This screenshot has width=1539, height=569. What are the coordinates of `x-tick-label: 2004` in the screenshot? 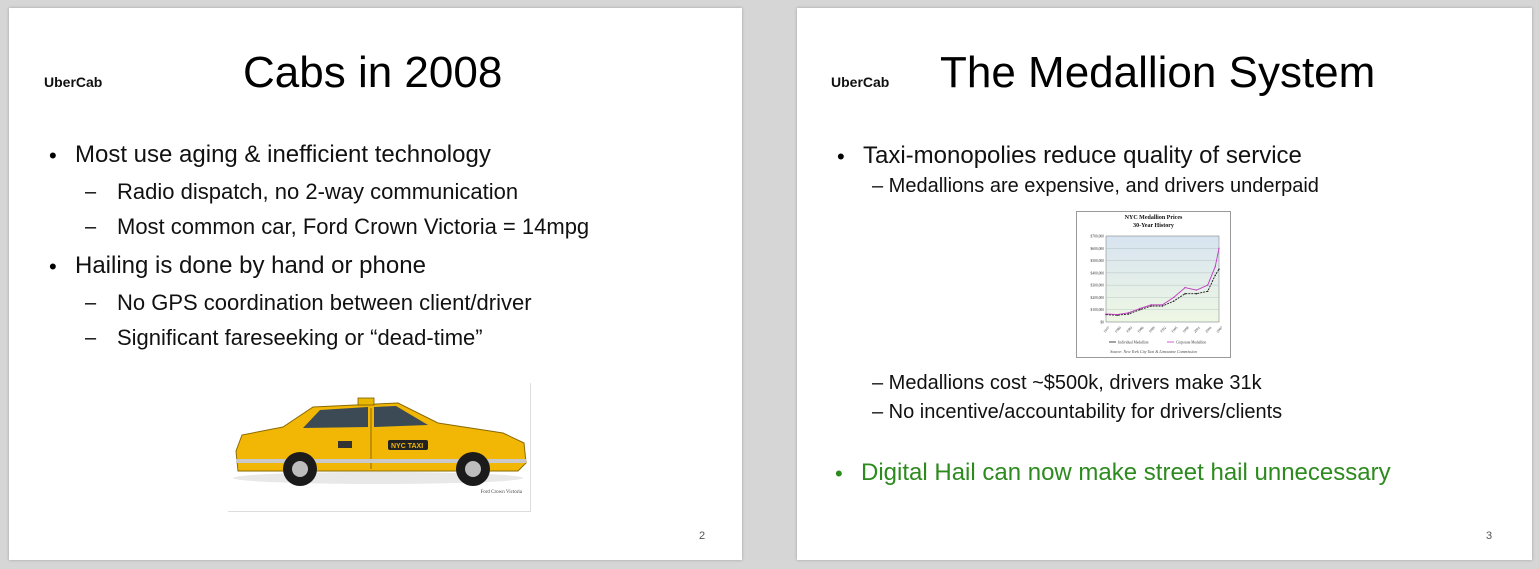 It's located at (1208, 330).